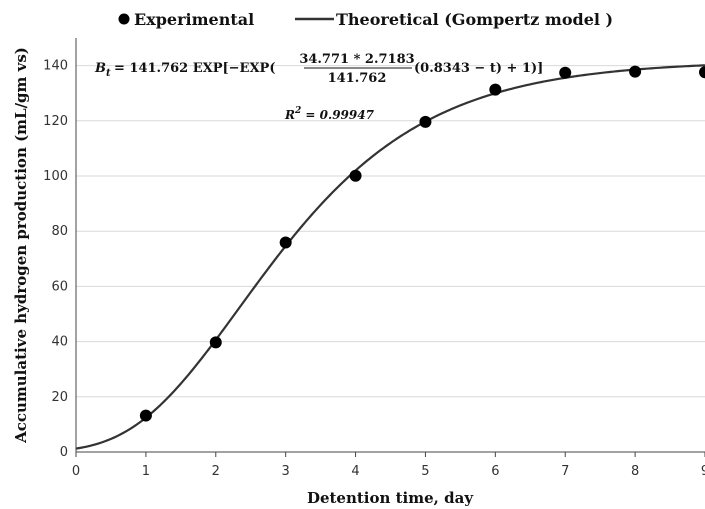  Describe the element at coordinates (495, 471) in the screenshot. I see `x-tick-label-6: 6` at that location.